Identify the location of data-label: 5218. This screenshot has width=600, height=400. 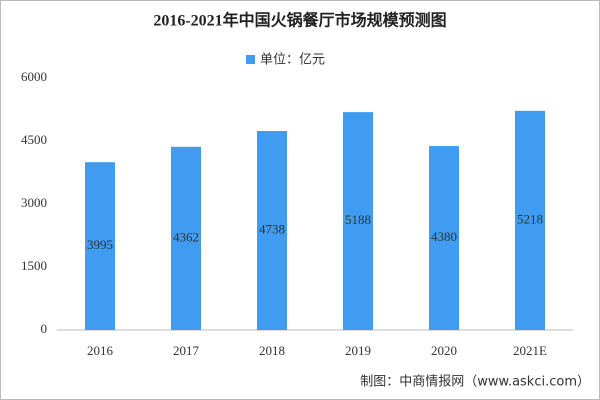
(530, 218).